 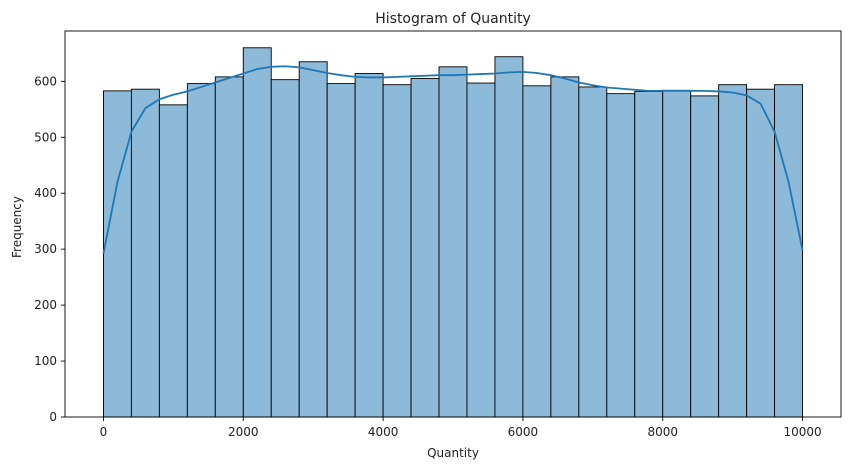 What do you see at coordinates (802, 432) in the screenshot?
I see `x-tick-label: 10000` at bounding box center [802, 432].